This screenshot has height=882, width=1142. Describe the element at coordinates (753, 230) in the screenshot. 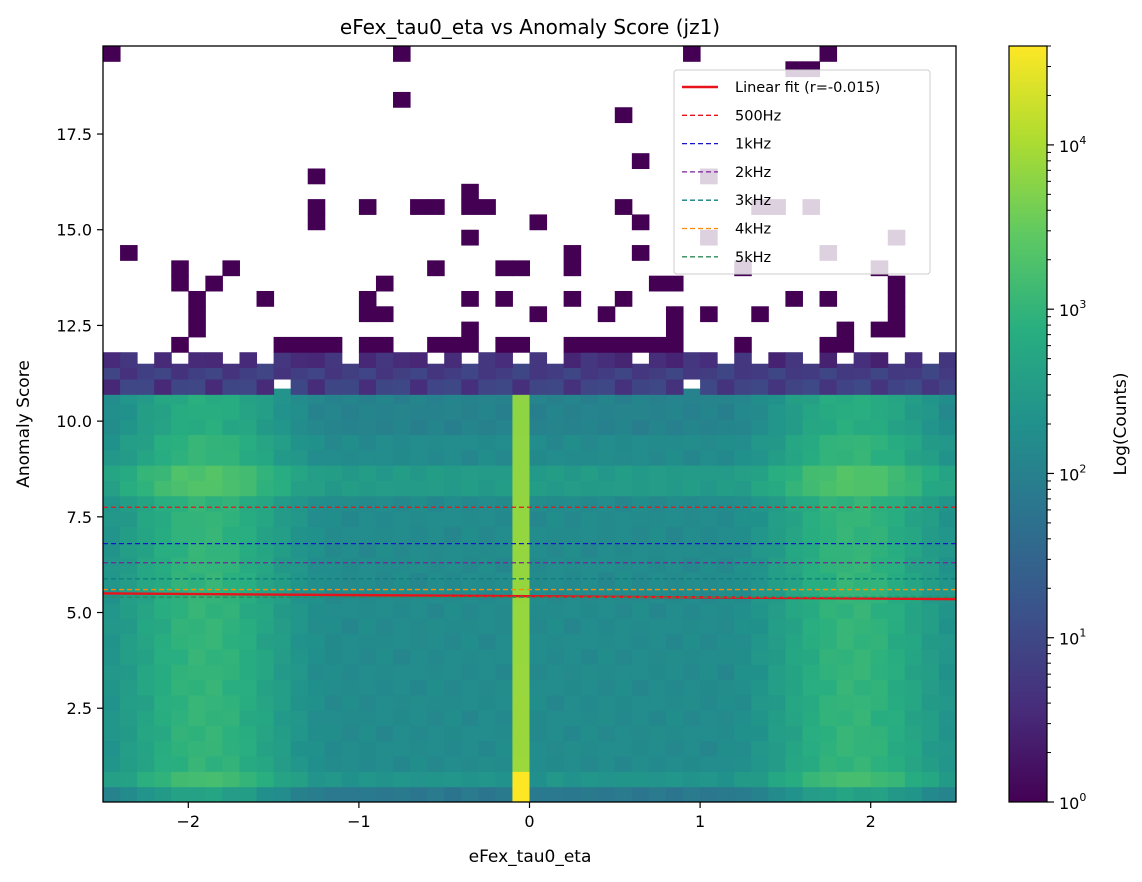

I see `legend-label: 4kHz` at that location.